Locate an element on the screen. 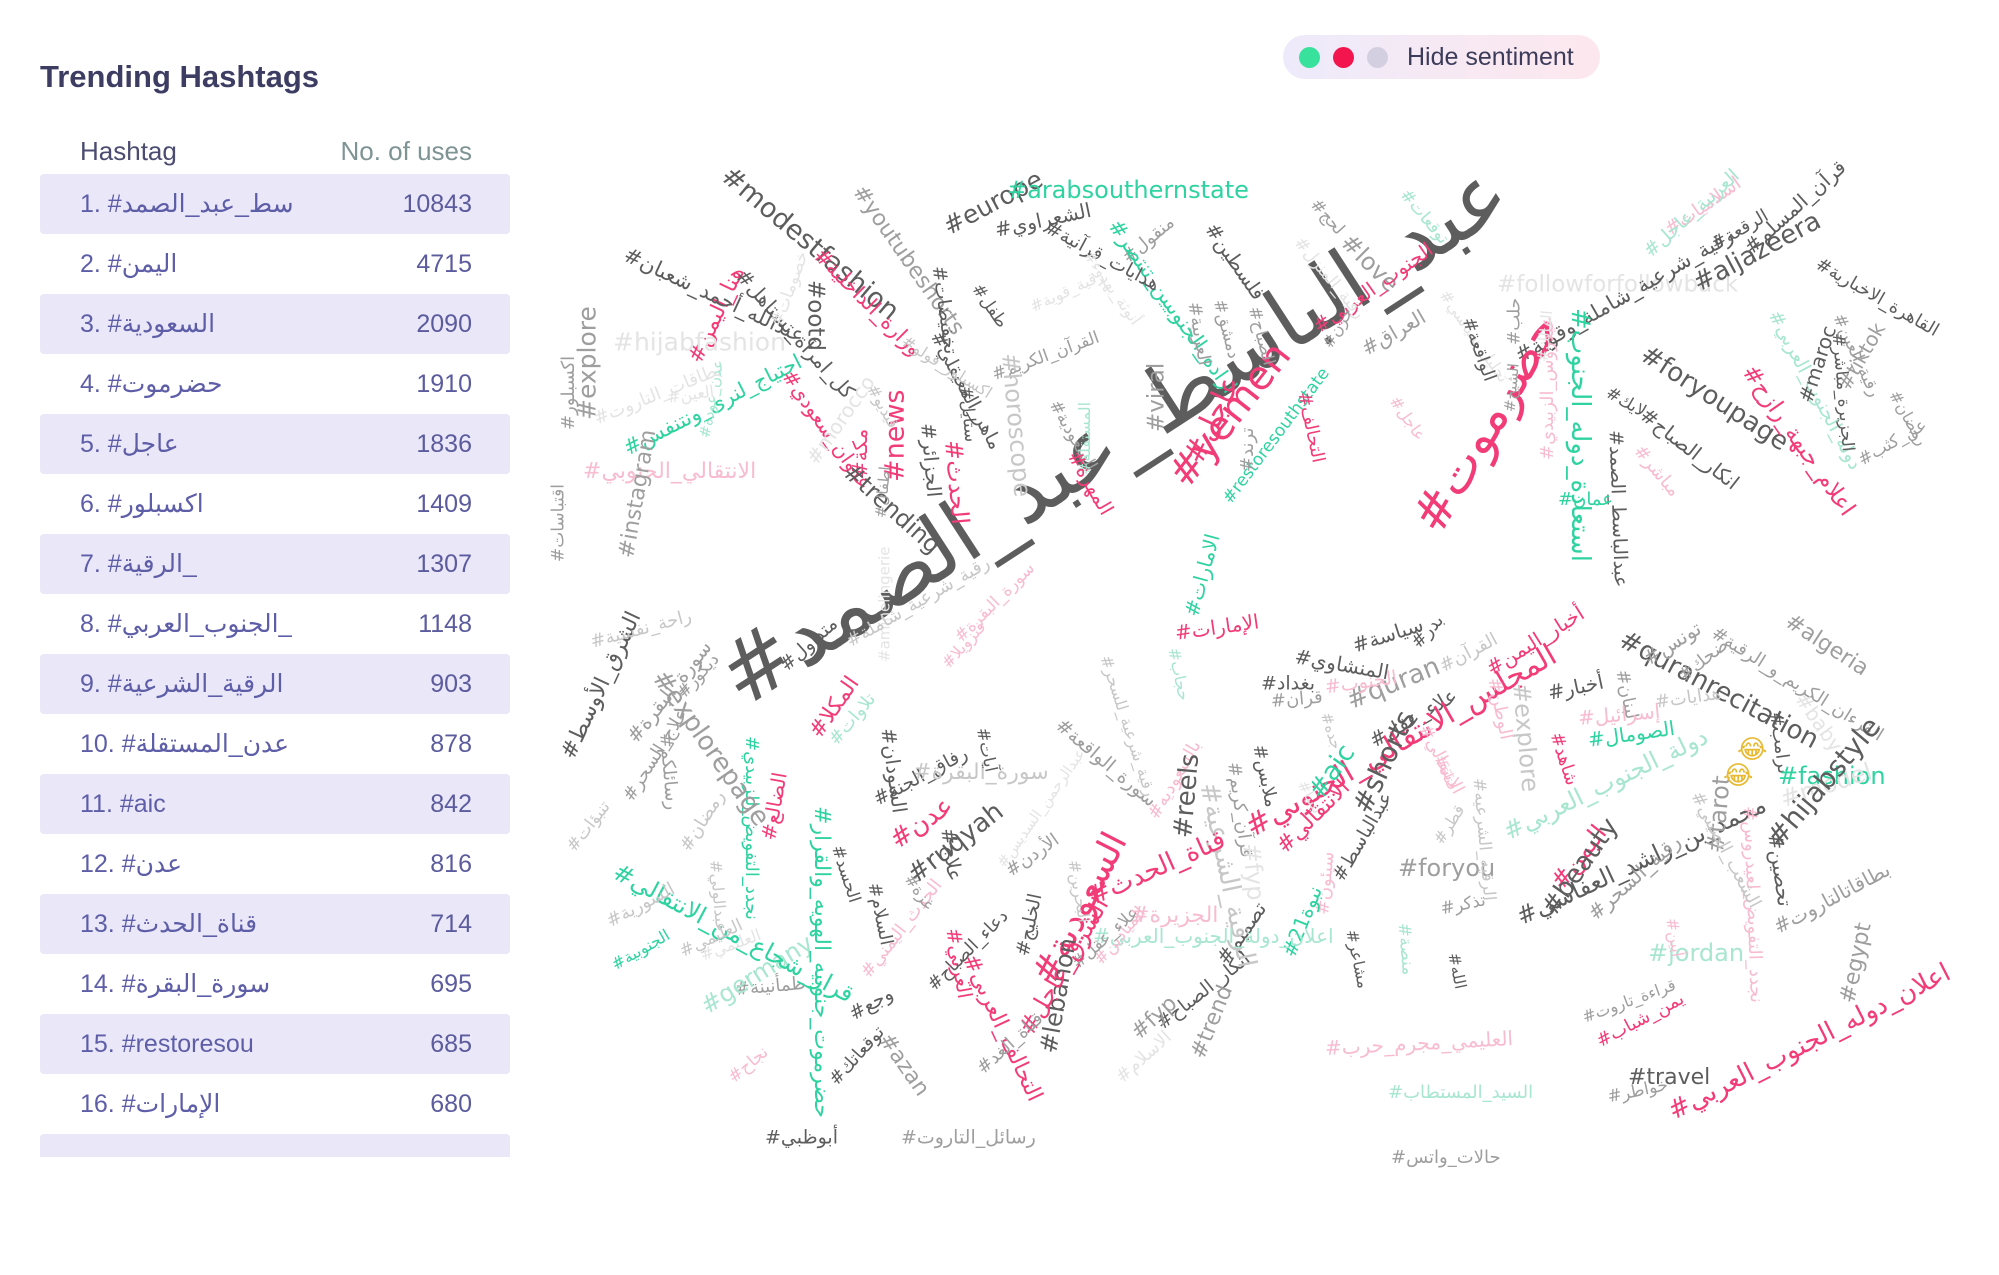 The height and width of the screenshot is (1275, 1999). table-row is located at coordinates (275, 1145).